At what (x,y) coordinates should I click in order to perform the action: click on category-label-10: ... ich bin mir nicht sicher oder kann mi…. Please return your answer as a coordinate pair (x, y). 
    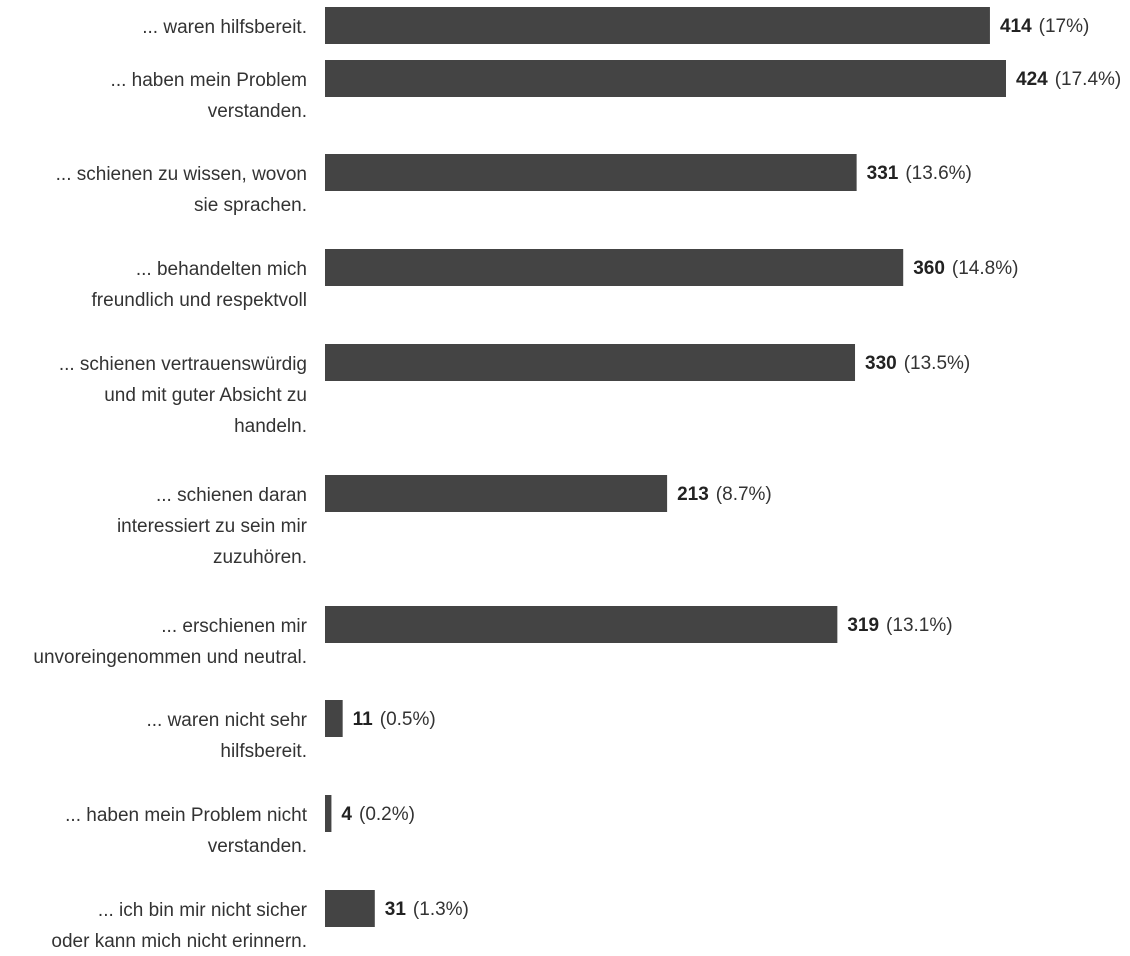
    Looking at the image, I should click on (179, 926).